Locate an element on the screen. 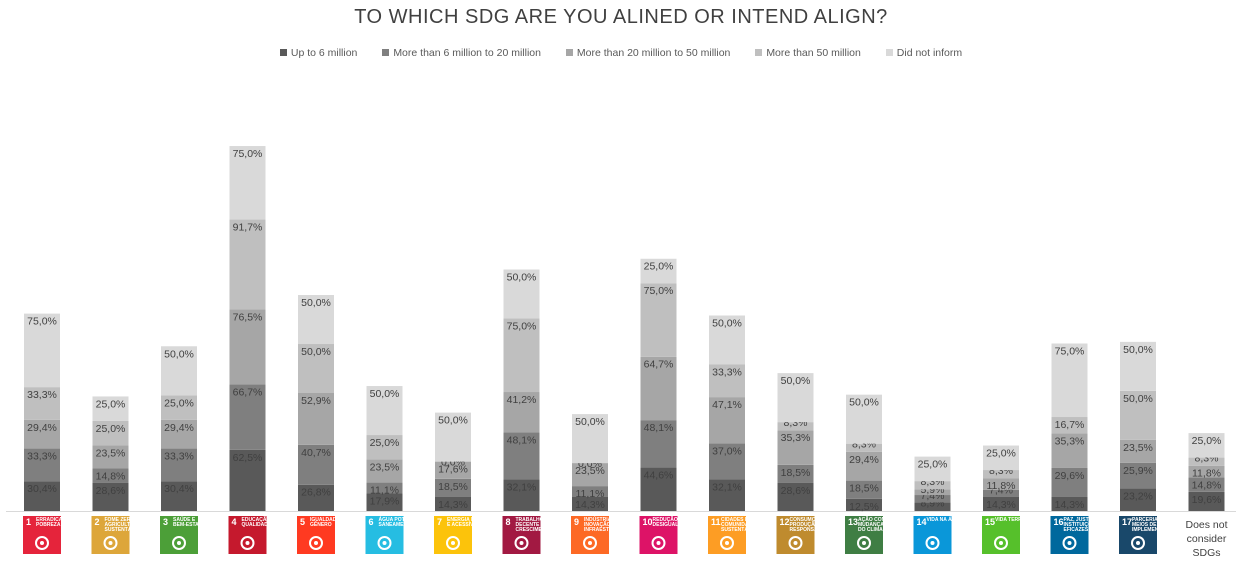  buildings-icon is located at coordinates (727, 543).